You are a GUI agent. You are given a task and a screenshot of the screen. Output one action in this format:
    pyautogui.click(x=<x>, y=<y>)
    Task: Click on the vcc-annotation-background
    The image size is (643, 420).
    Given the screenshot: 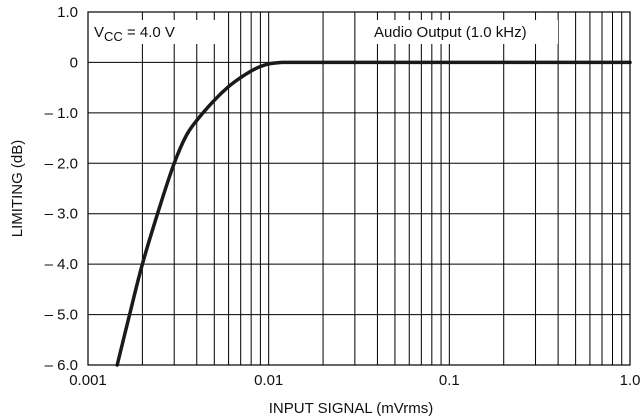 What is the action you would take?
    pyautogui.click(x=153, y=32)
    